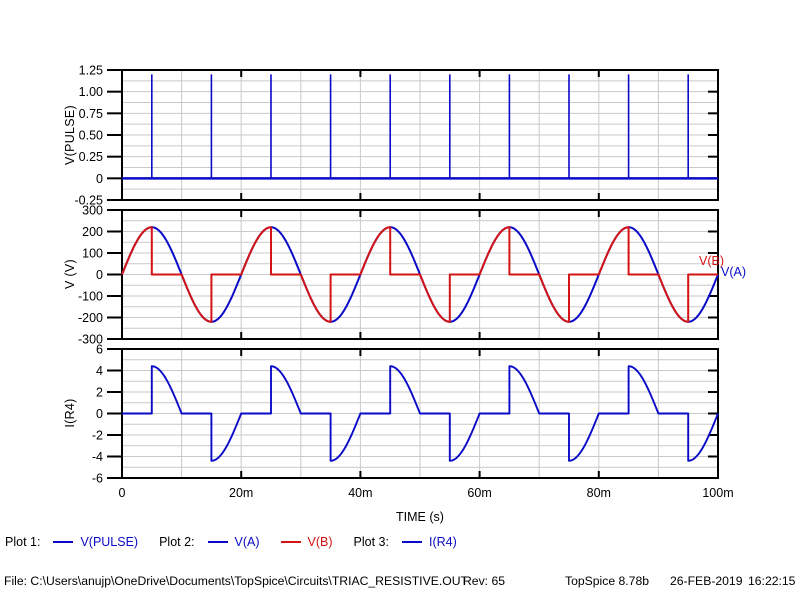  What do you see at coordinates (177, 542) in the screenshot?
I see `legend-plot2-title: Plot 2:` at bounding box center [177, 542].